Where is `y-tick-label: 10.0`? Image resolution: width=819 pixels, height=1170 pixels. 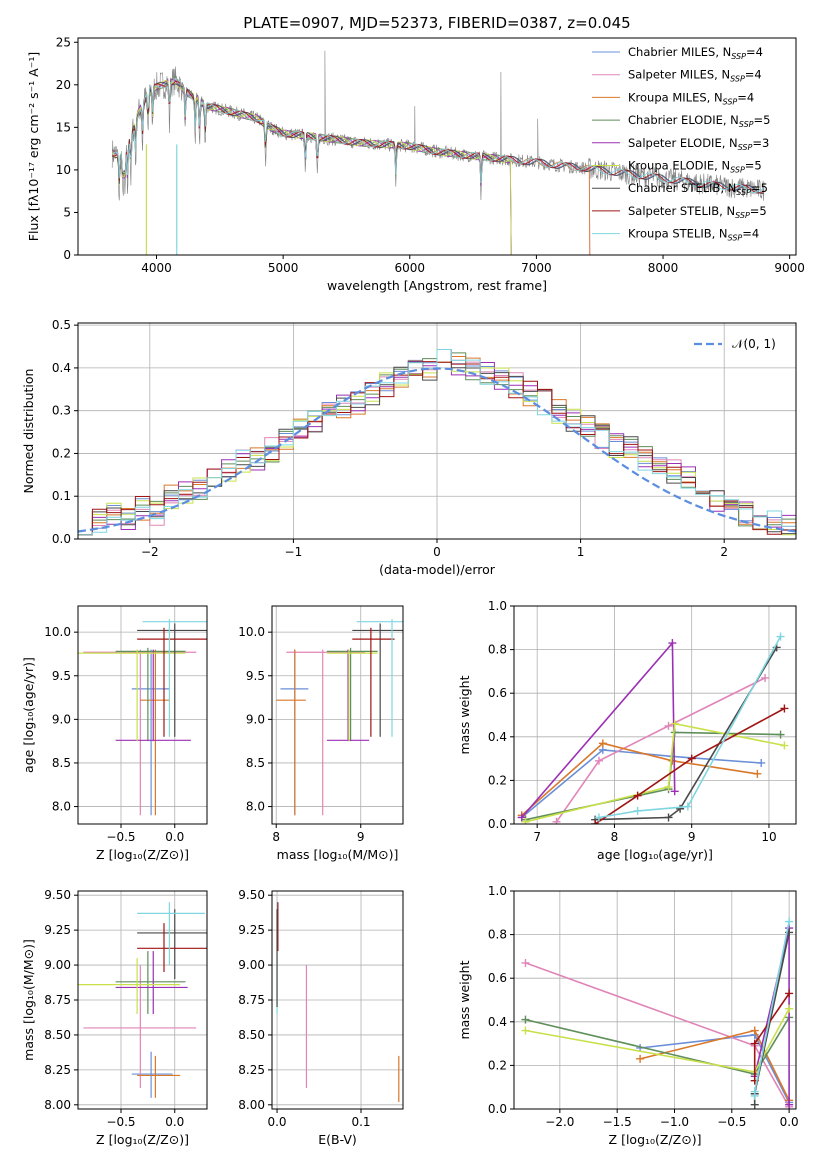
y-tick-label: 10.0 is located at coordinates (57, 632).